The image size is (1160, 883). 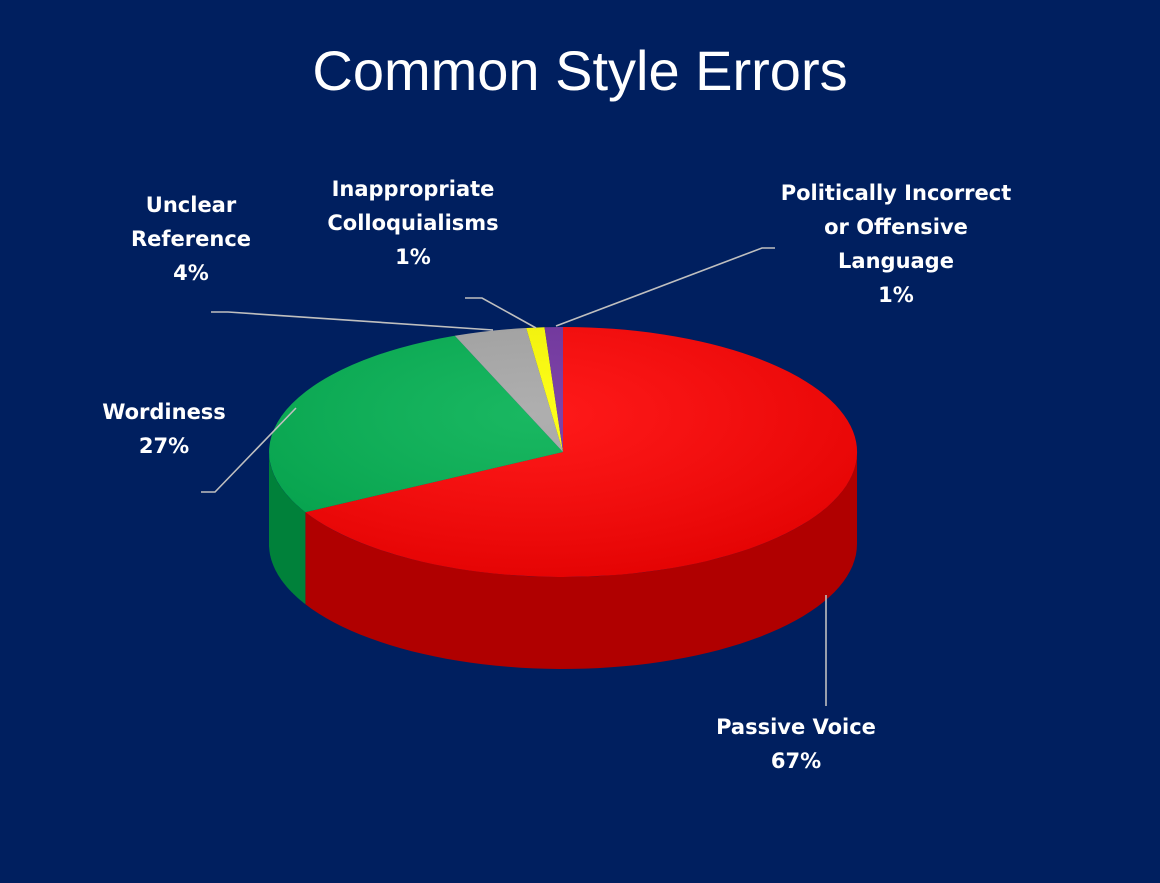 I want to click on data-label-0: Passive Voice 67%, so click(x=796, y=744).